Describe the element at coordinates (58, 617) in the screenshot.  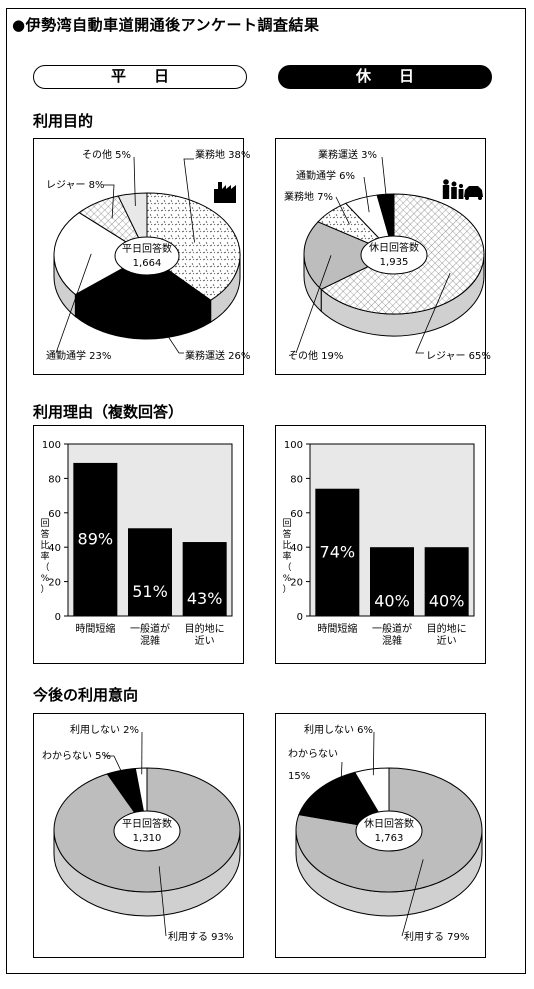
I see `y-tick-label-1: 0` at that location.